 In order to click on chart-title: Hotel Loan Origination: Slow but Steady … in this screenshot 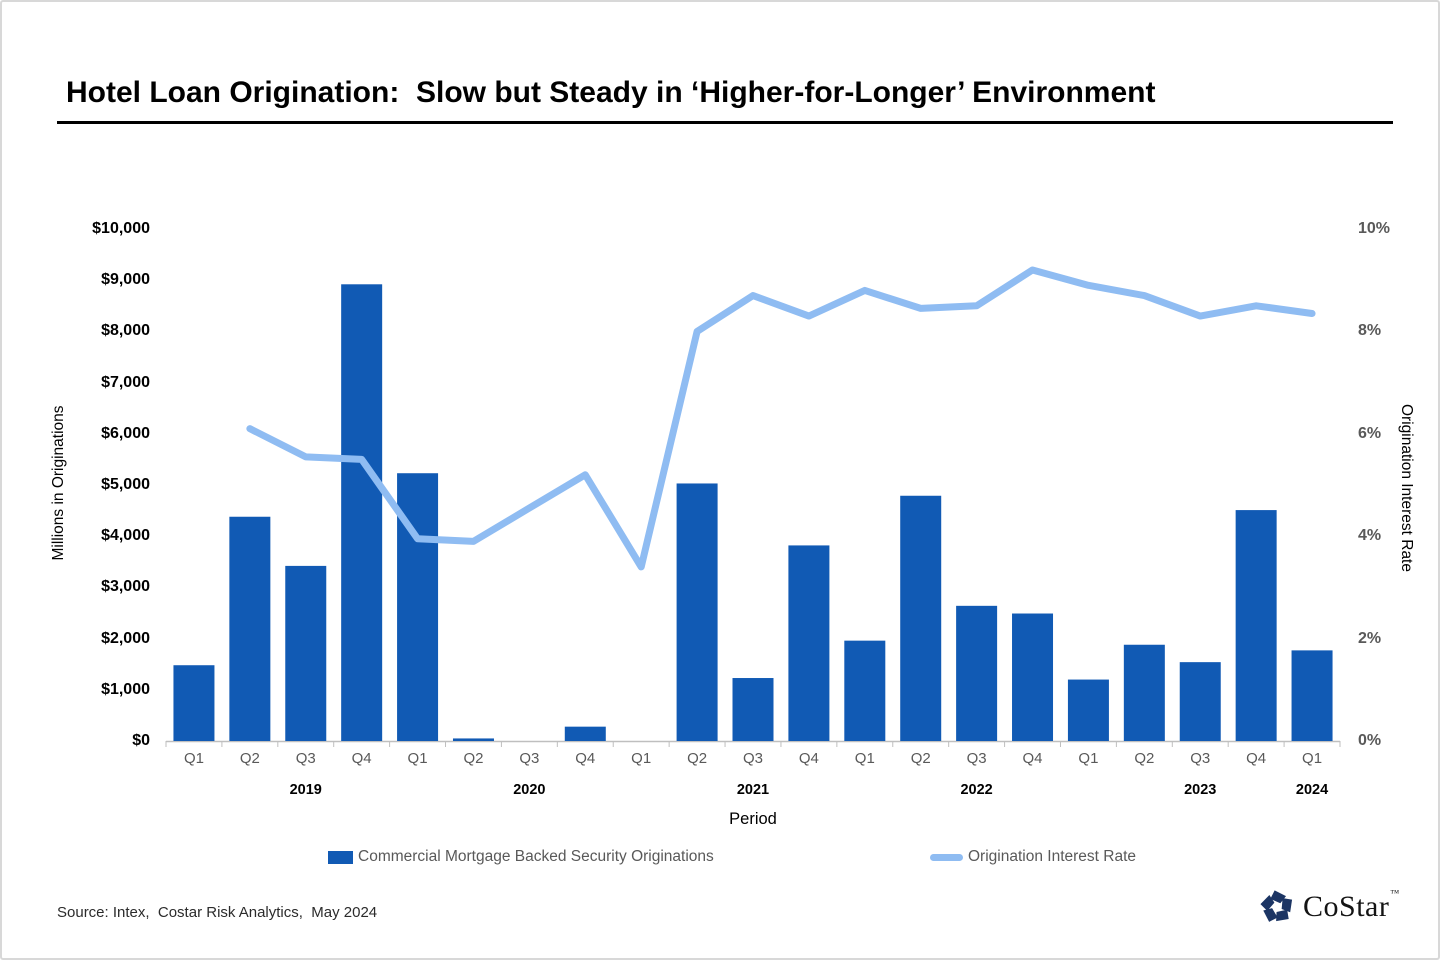, I will do `click(611, 92)`.